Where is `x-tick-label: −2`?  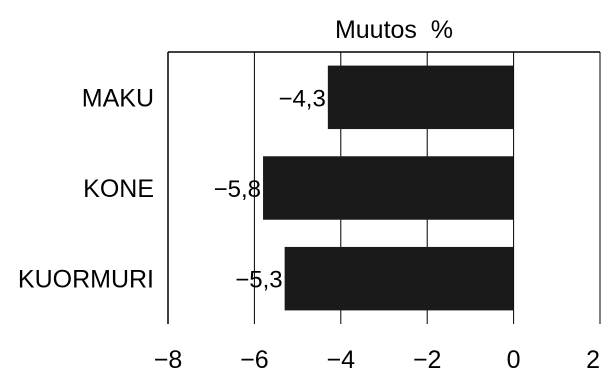 x-tick-label: −2 is located at coordinates (427, 360).